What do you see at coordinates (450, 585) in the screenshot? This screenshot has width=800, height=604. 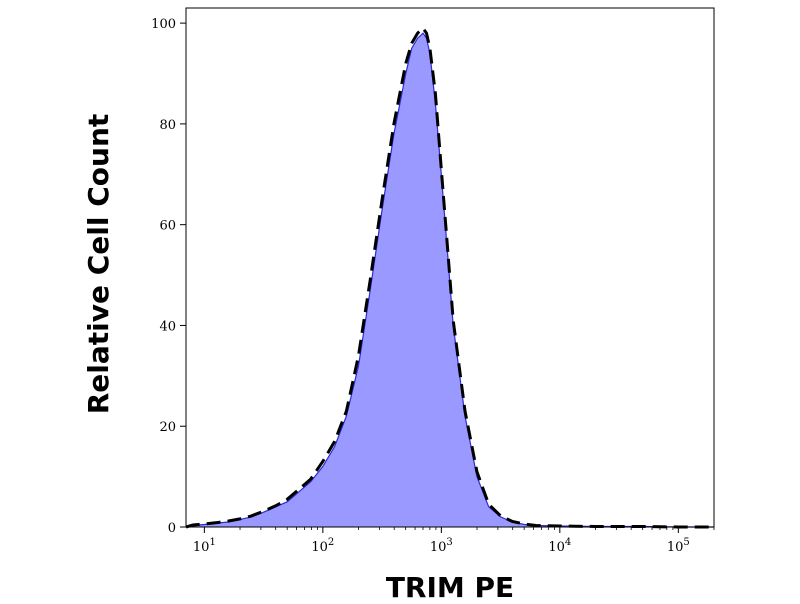 I see `x-axis-label: TRIM PE` at bounding box center [450, 585].